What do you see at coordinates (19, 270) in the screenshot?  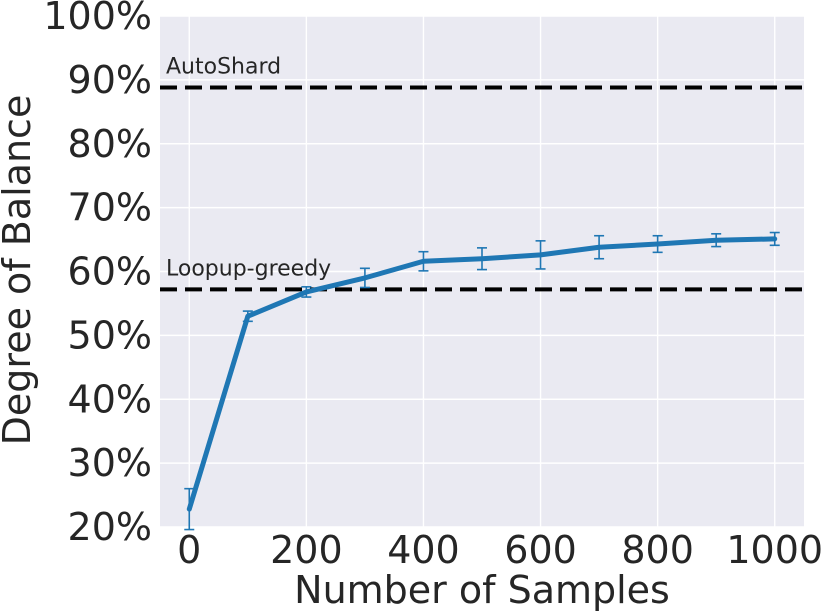 I see `y-axis-title: Degree of Balance` at bounding box center [19, 270].